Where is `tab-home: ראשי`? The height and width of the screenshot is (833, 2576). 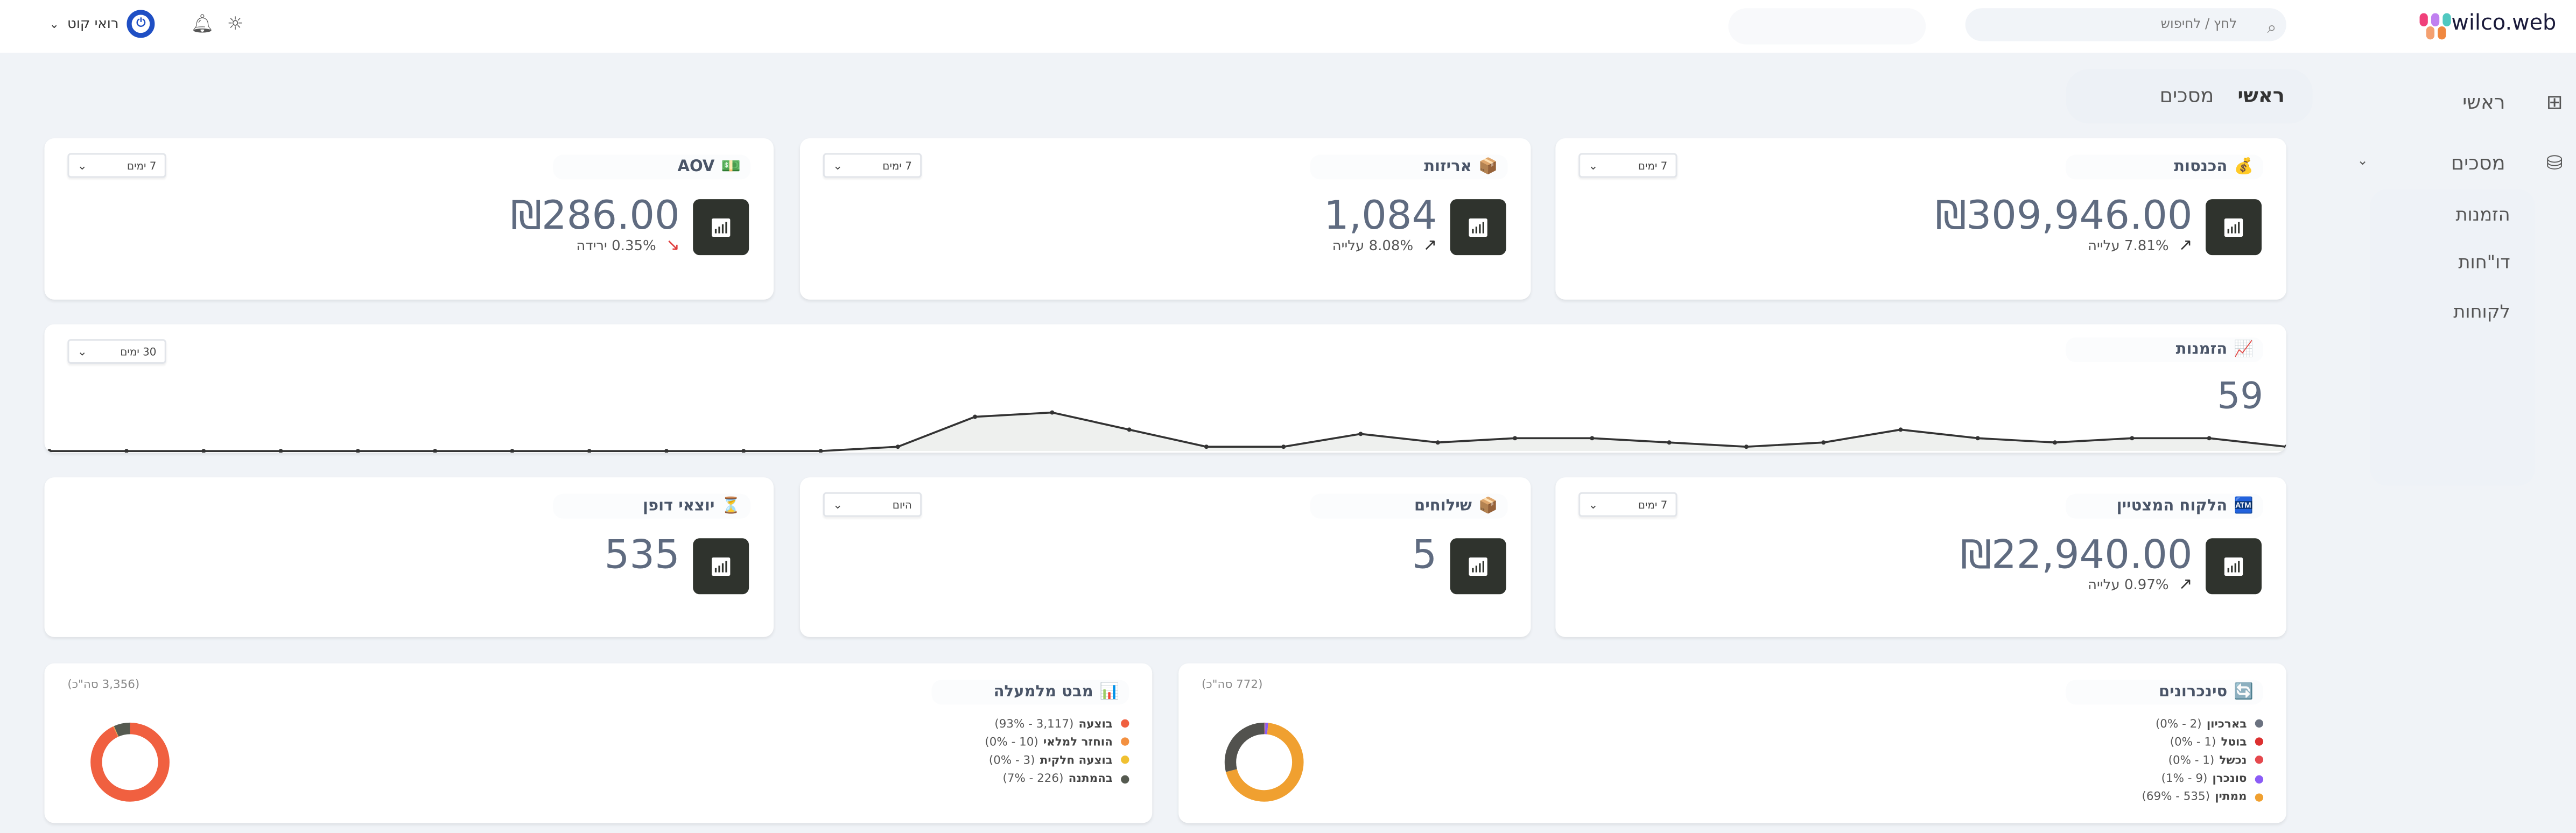 tab-home: ראשי is located at coordinates (2261, 96).